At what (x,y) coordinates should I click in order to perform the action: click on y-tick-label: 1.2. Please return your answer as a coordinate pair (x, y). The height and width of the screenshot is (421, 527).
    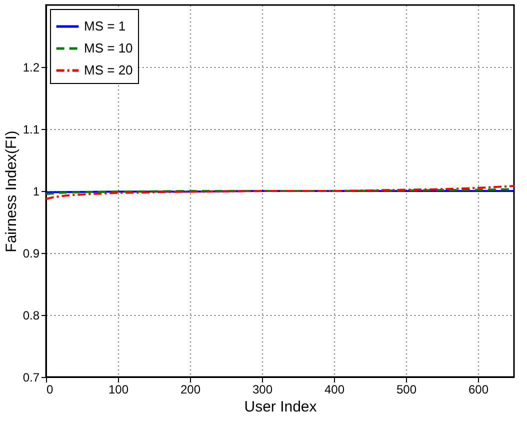
    Looking at the image, I should click on (31, 67).